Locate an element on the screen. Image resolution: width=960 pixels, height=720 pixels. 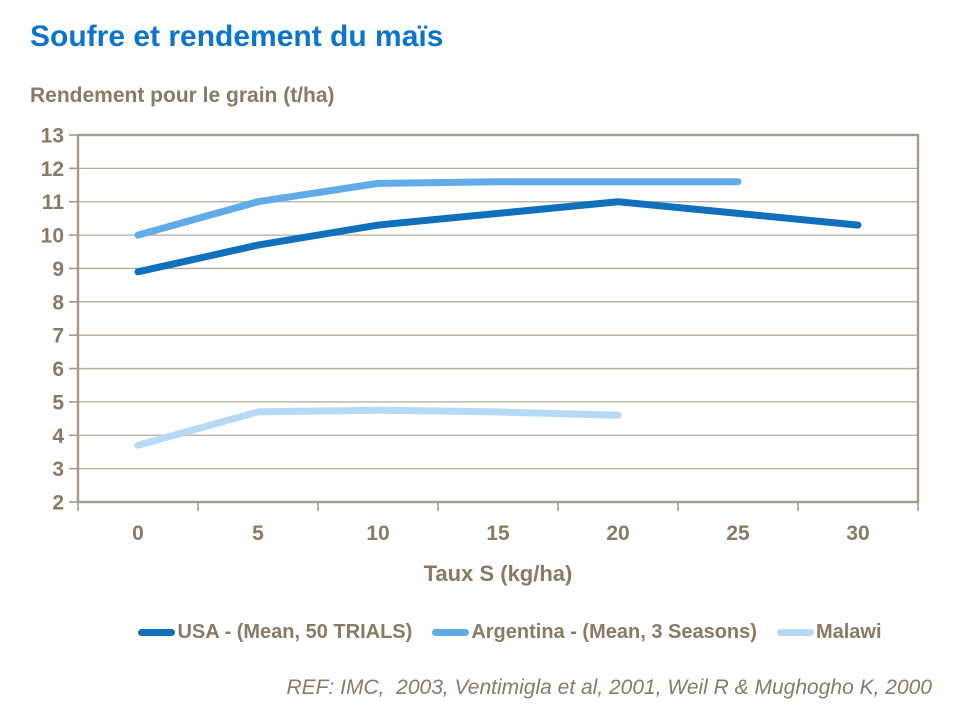
series-line-usa is located at coordinates (498, 237).